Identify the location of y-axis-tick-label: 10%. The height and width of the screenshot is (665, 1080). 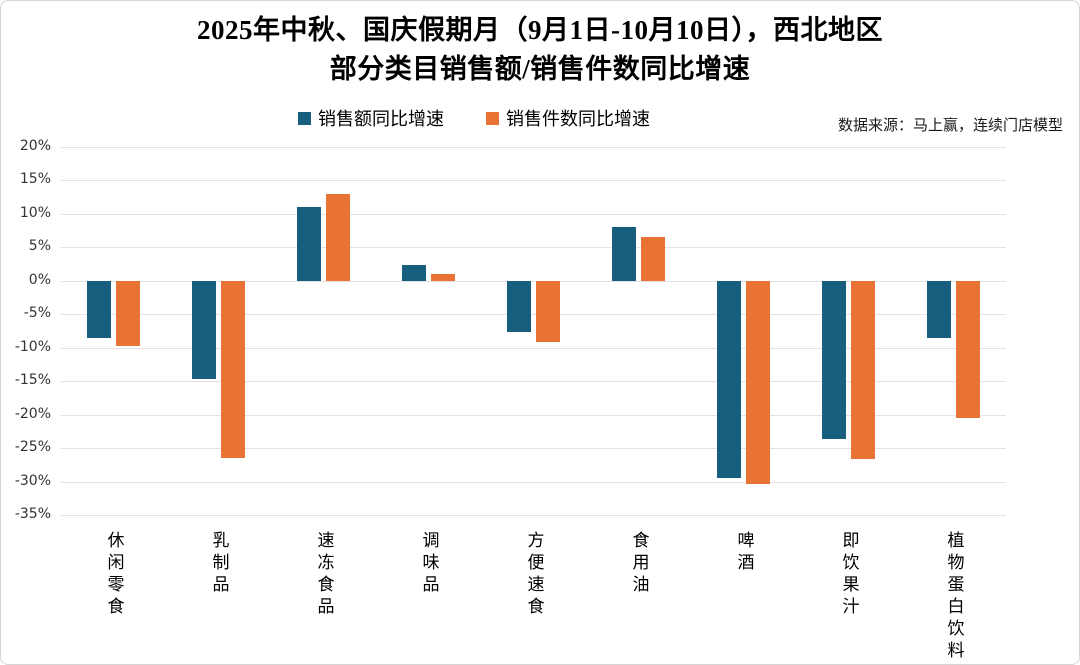
(35, 212).